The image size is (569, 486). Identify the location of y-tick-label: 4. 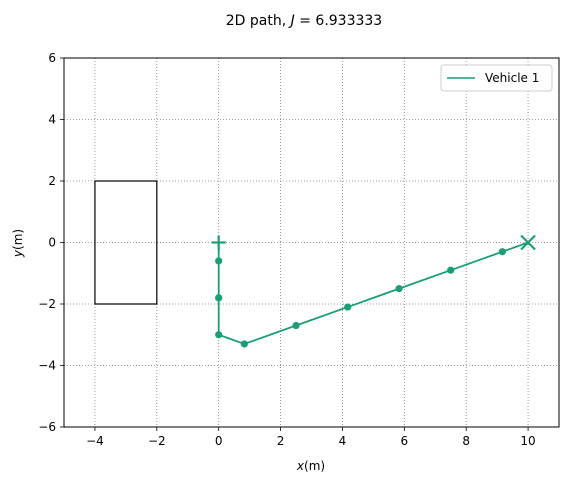
(52, 120).